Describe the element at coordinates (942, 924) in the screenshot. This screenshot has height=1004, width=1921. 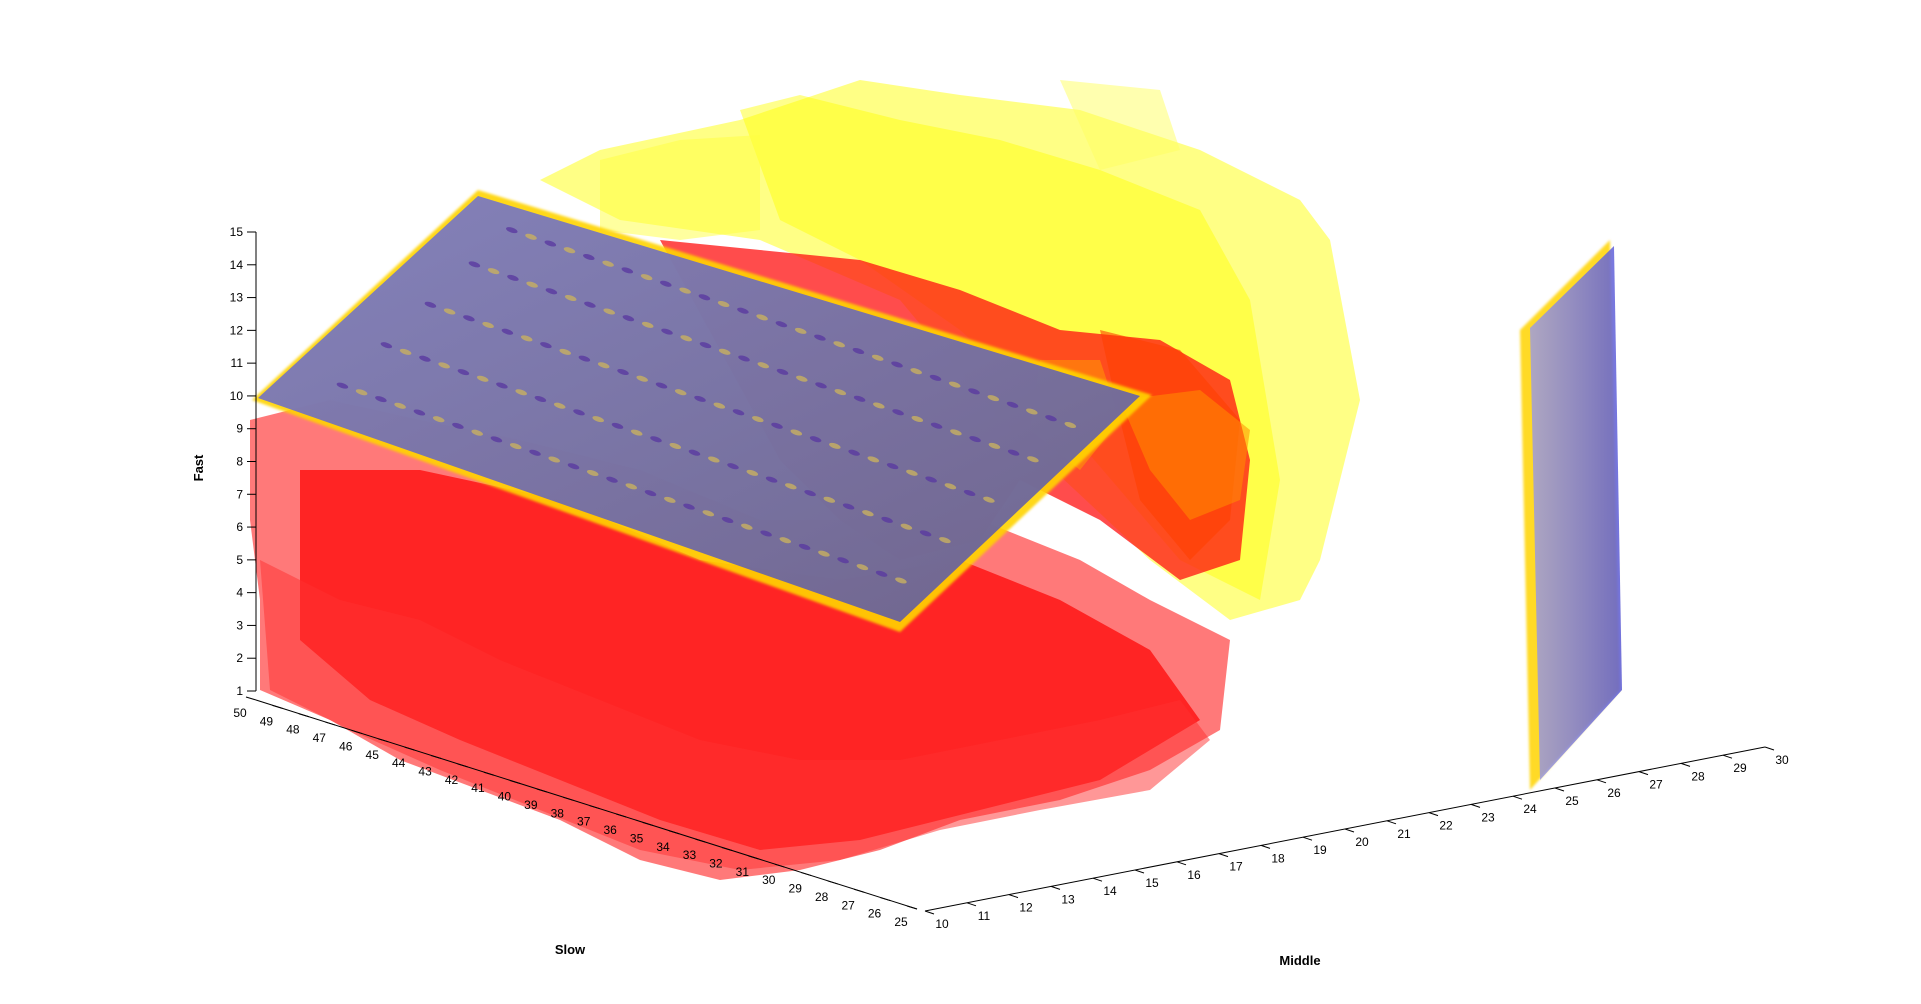
I see `x-tick-label: 10` at that location.